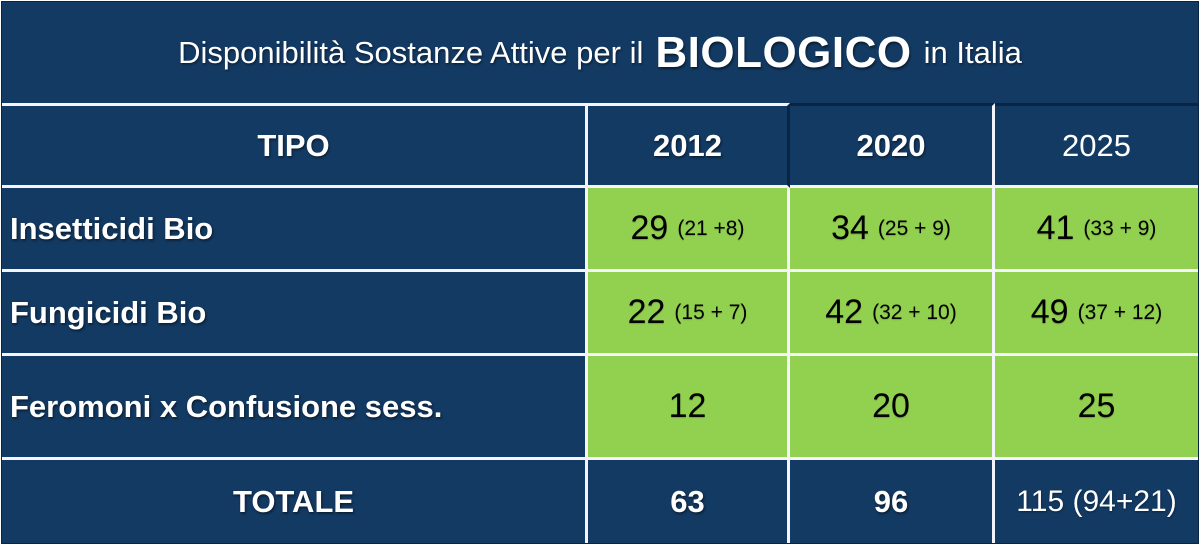 This screenshot has height=550, width=1200. I want to click on value-main: 20, so click(891, 406).